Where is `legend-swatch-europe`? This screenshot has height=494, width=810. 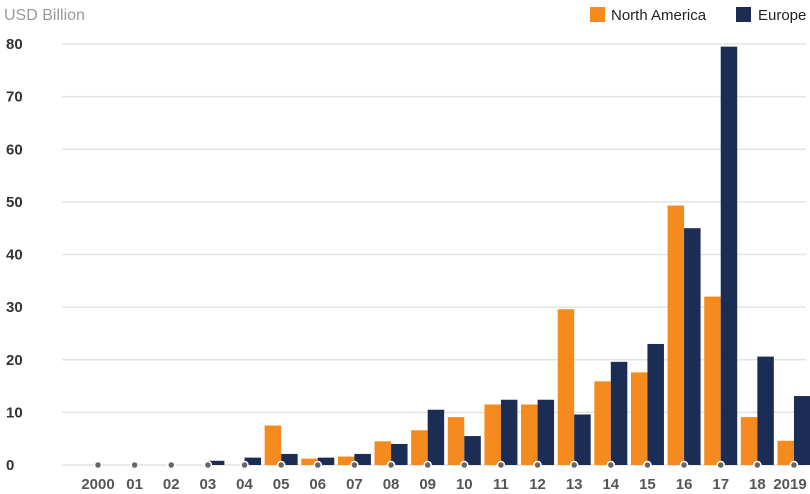 legend-swatch-europe is located at coordinates (743, 14).